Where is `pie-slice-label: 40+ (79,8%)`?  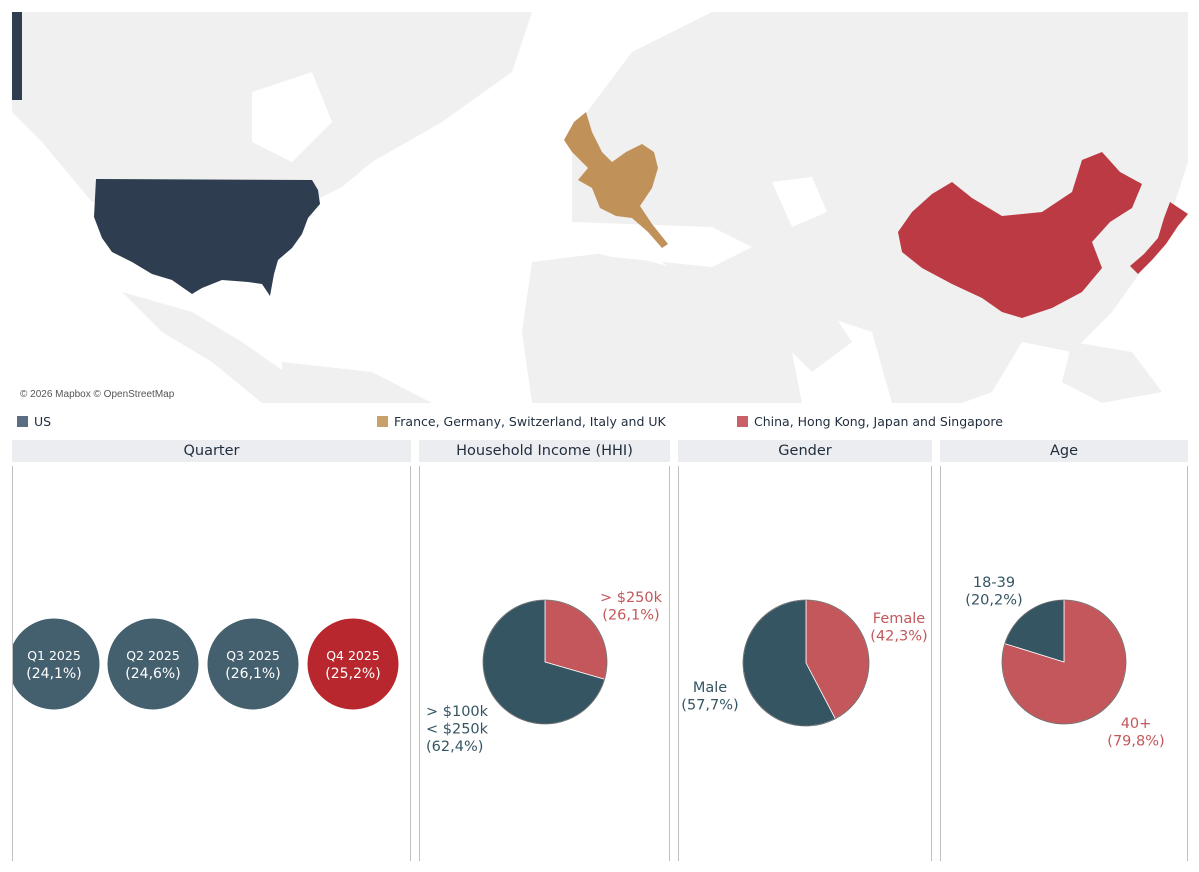
pie-slice-label: 40+ (79,8%) is located at coordinates (1135, 732).